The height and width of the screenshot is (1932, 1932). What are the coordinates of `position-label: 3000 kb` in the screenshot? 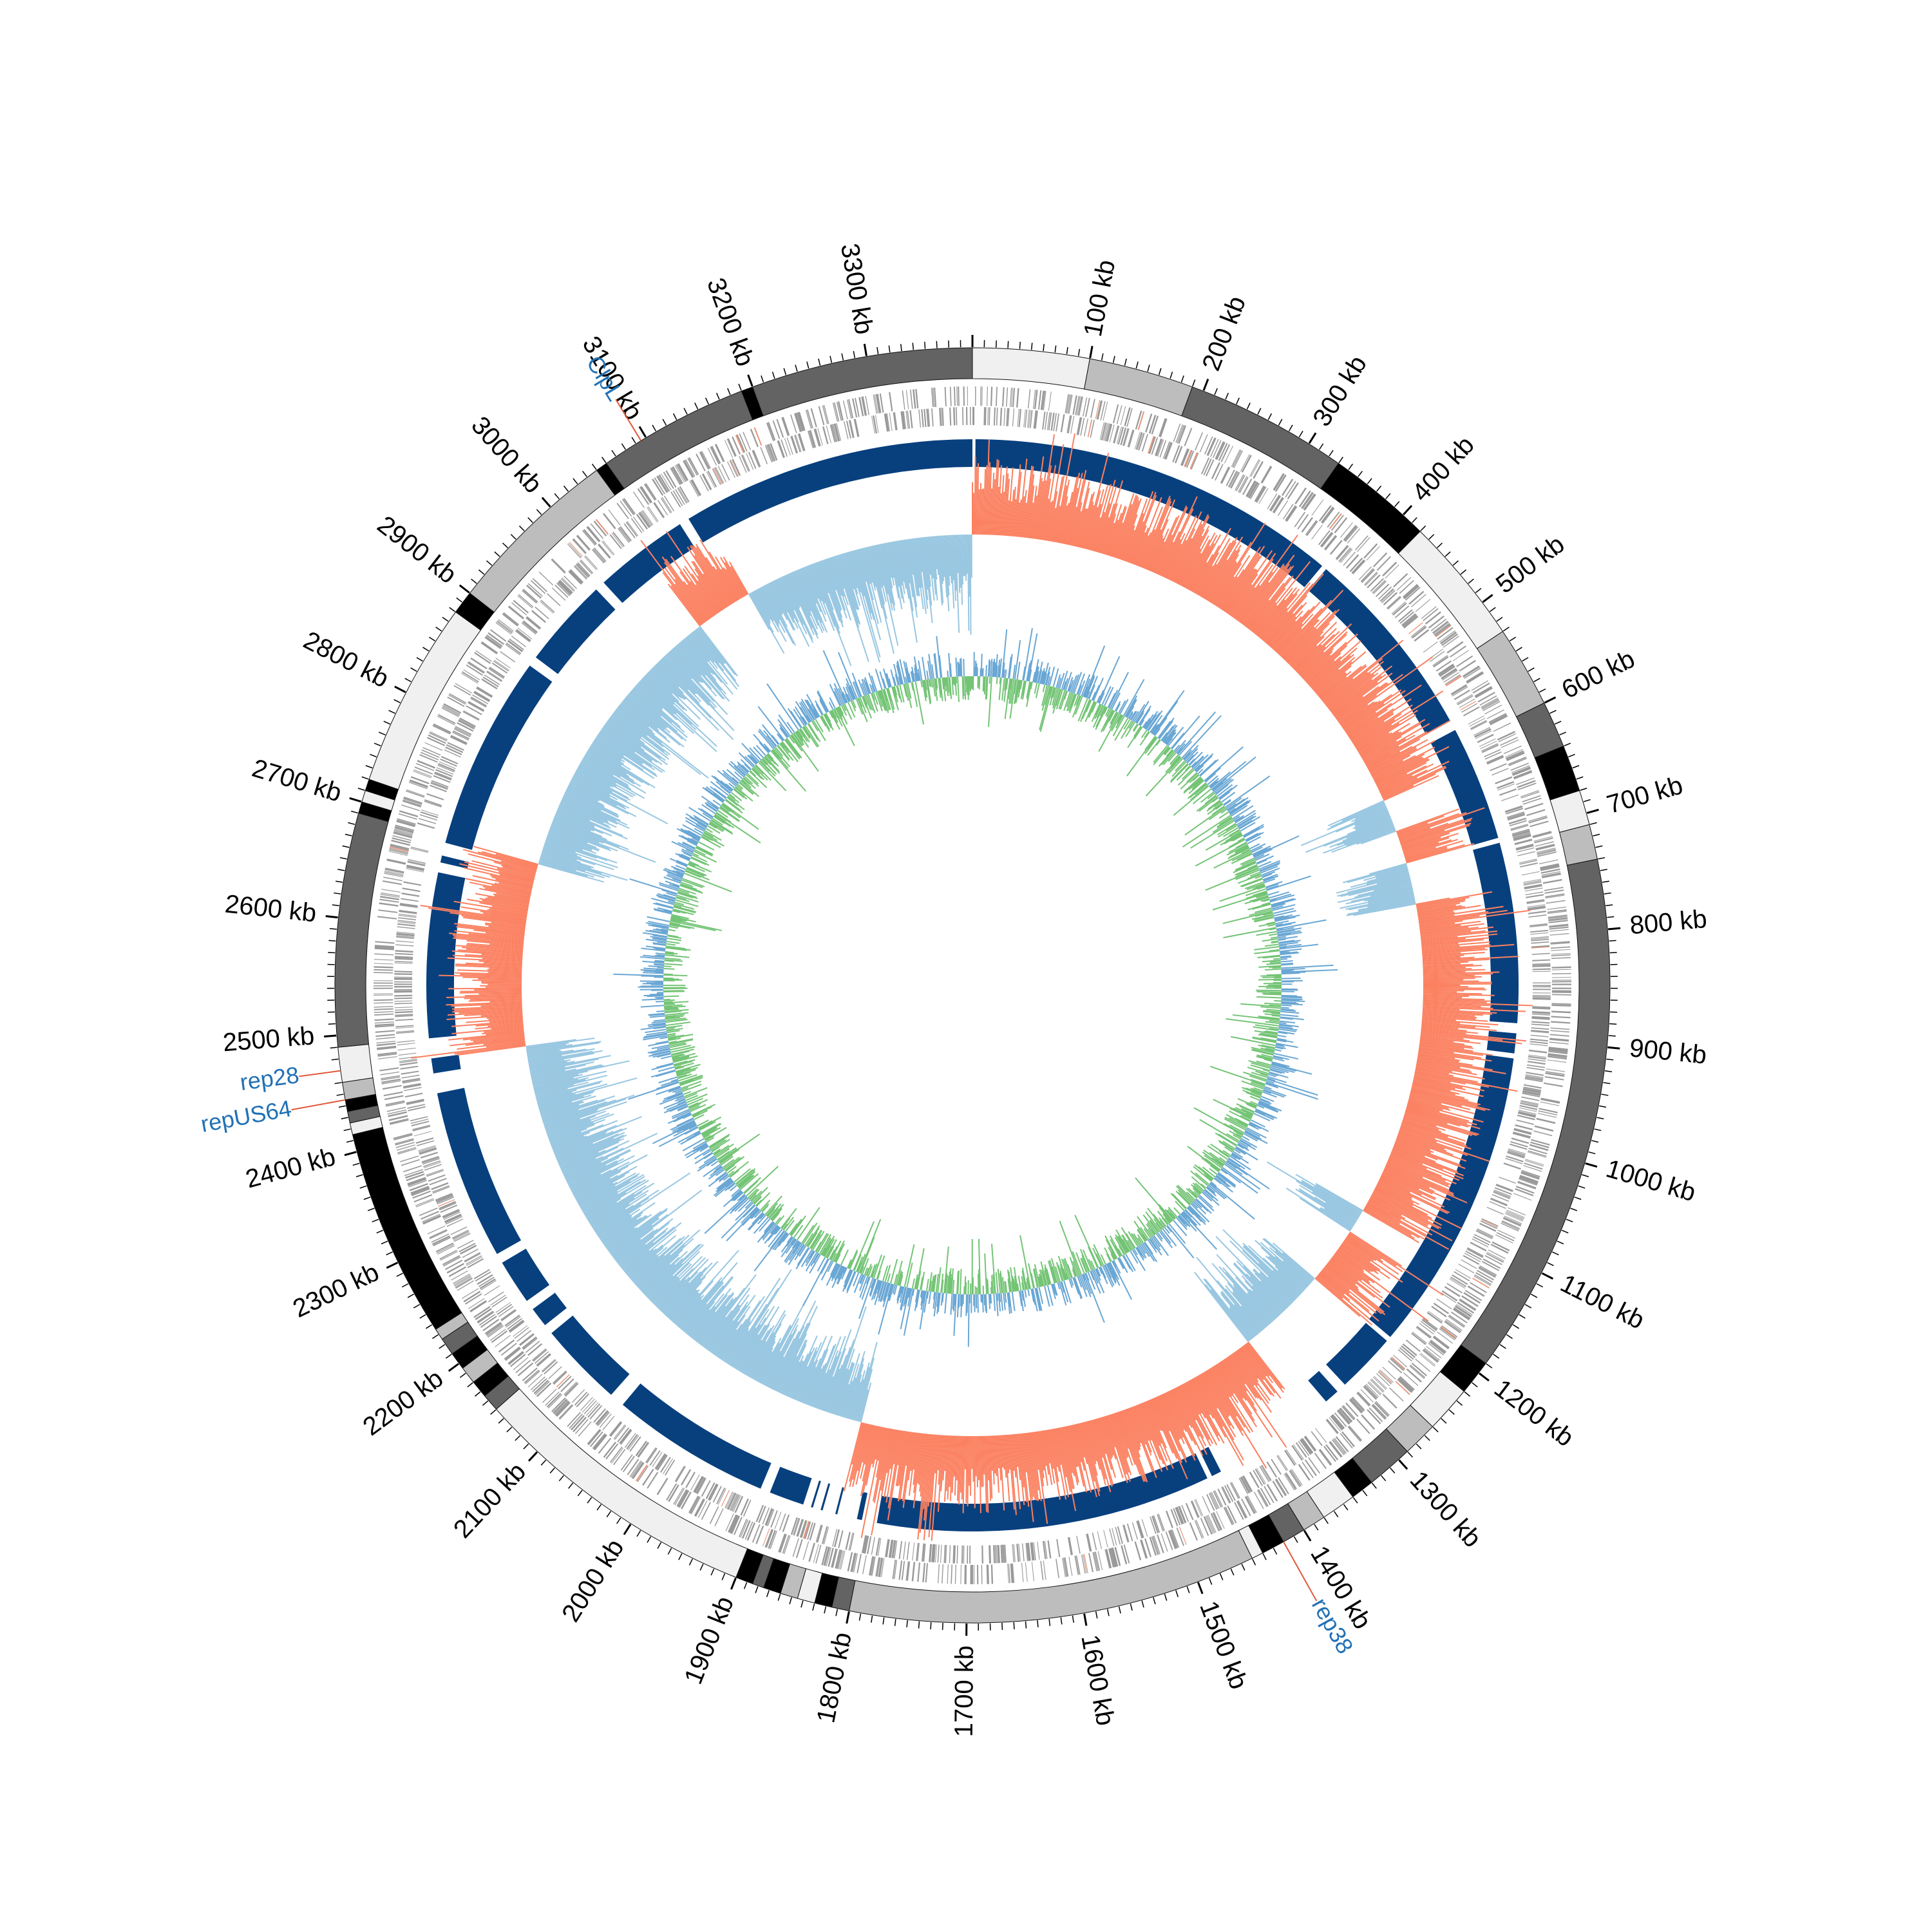 It's located at (507, 454).